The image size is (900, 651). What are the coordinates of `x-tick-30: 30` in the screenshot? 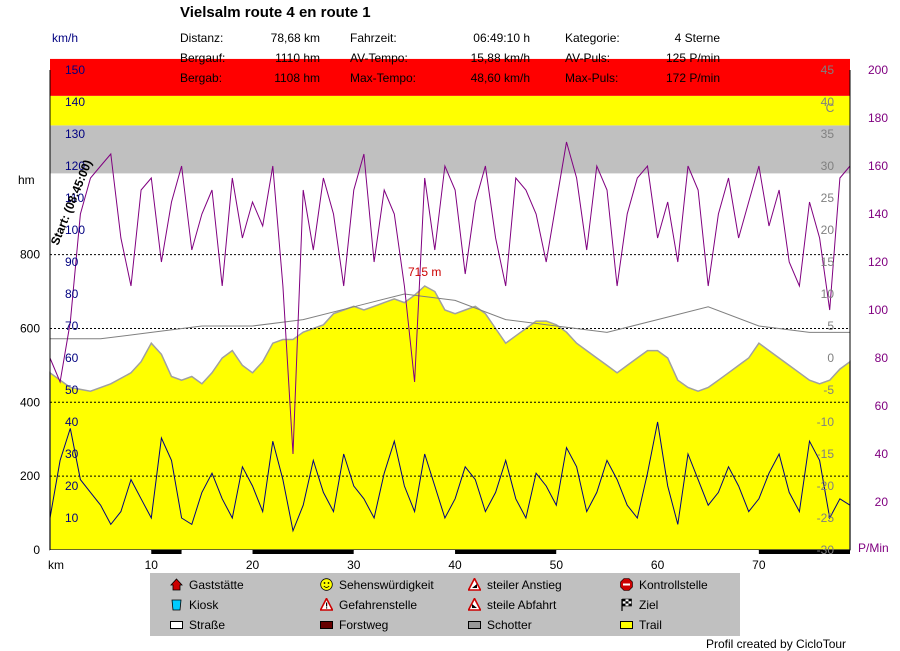 It's located at (354, 565).